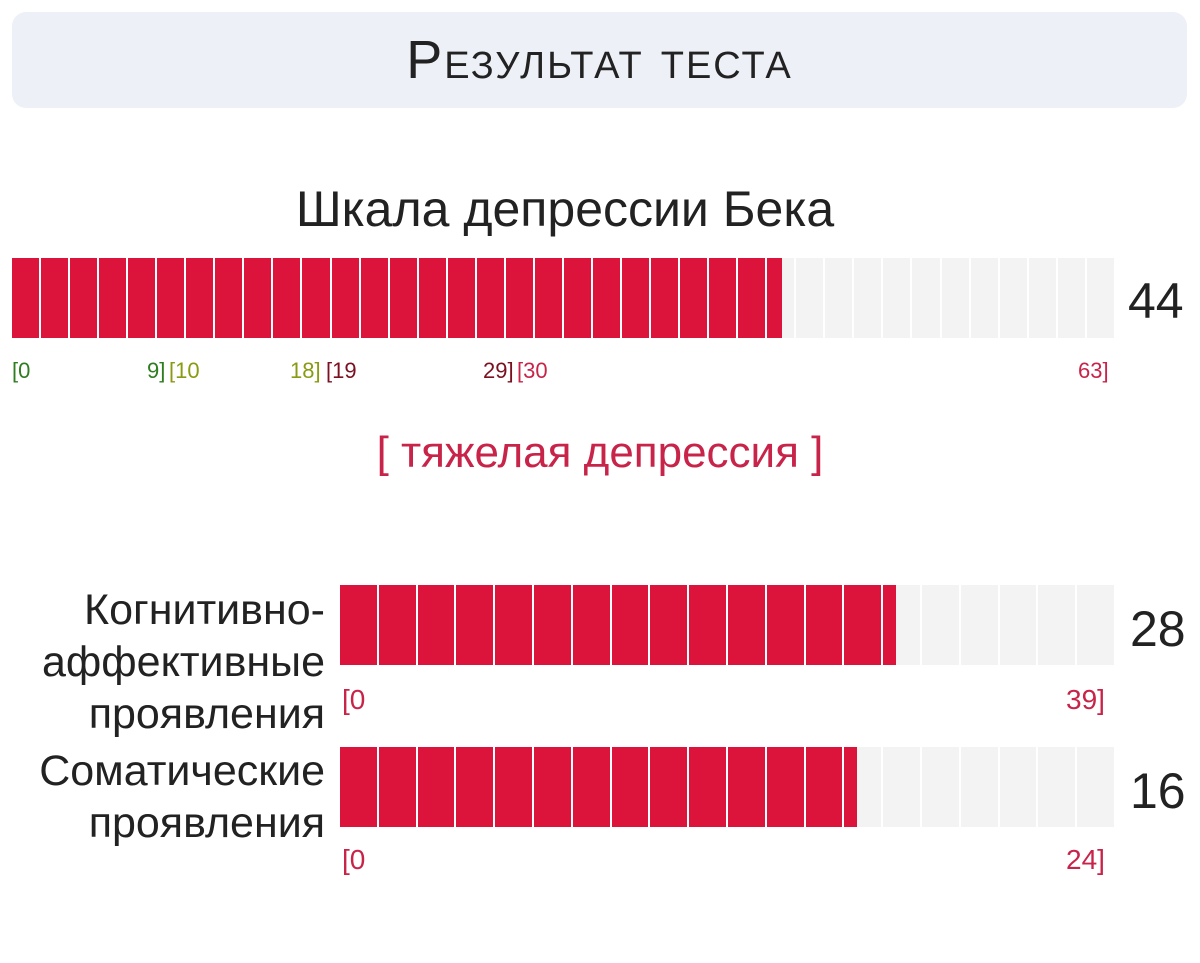 This screenshot has width=1200, height=963. What do you see at coordinates (182, 797) in the screenshot?
I see `subscale-somatic-label: Соматические проявления` at bounding box center [182, 797].